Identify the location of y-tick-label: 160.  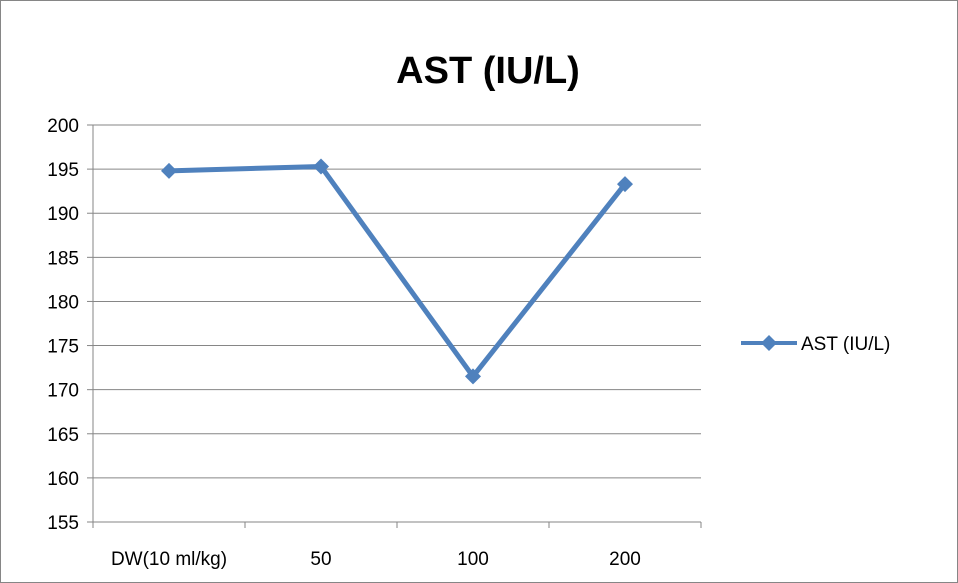
(63, 479).